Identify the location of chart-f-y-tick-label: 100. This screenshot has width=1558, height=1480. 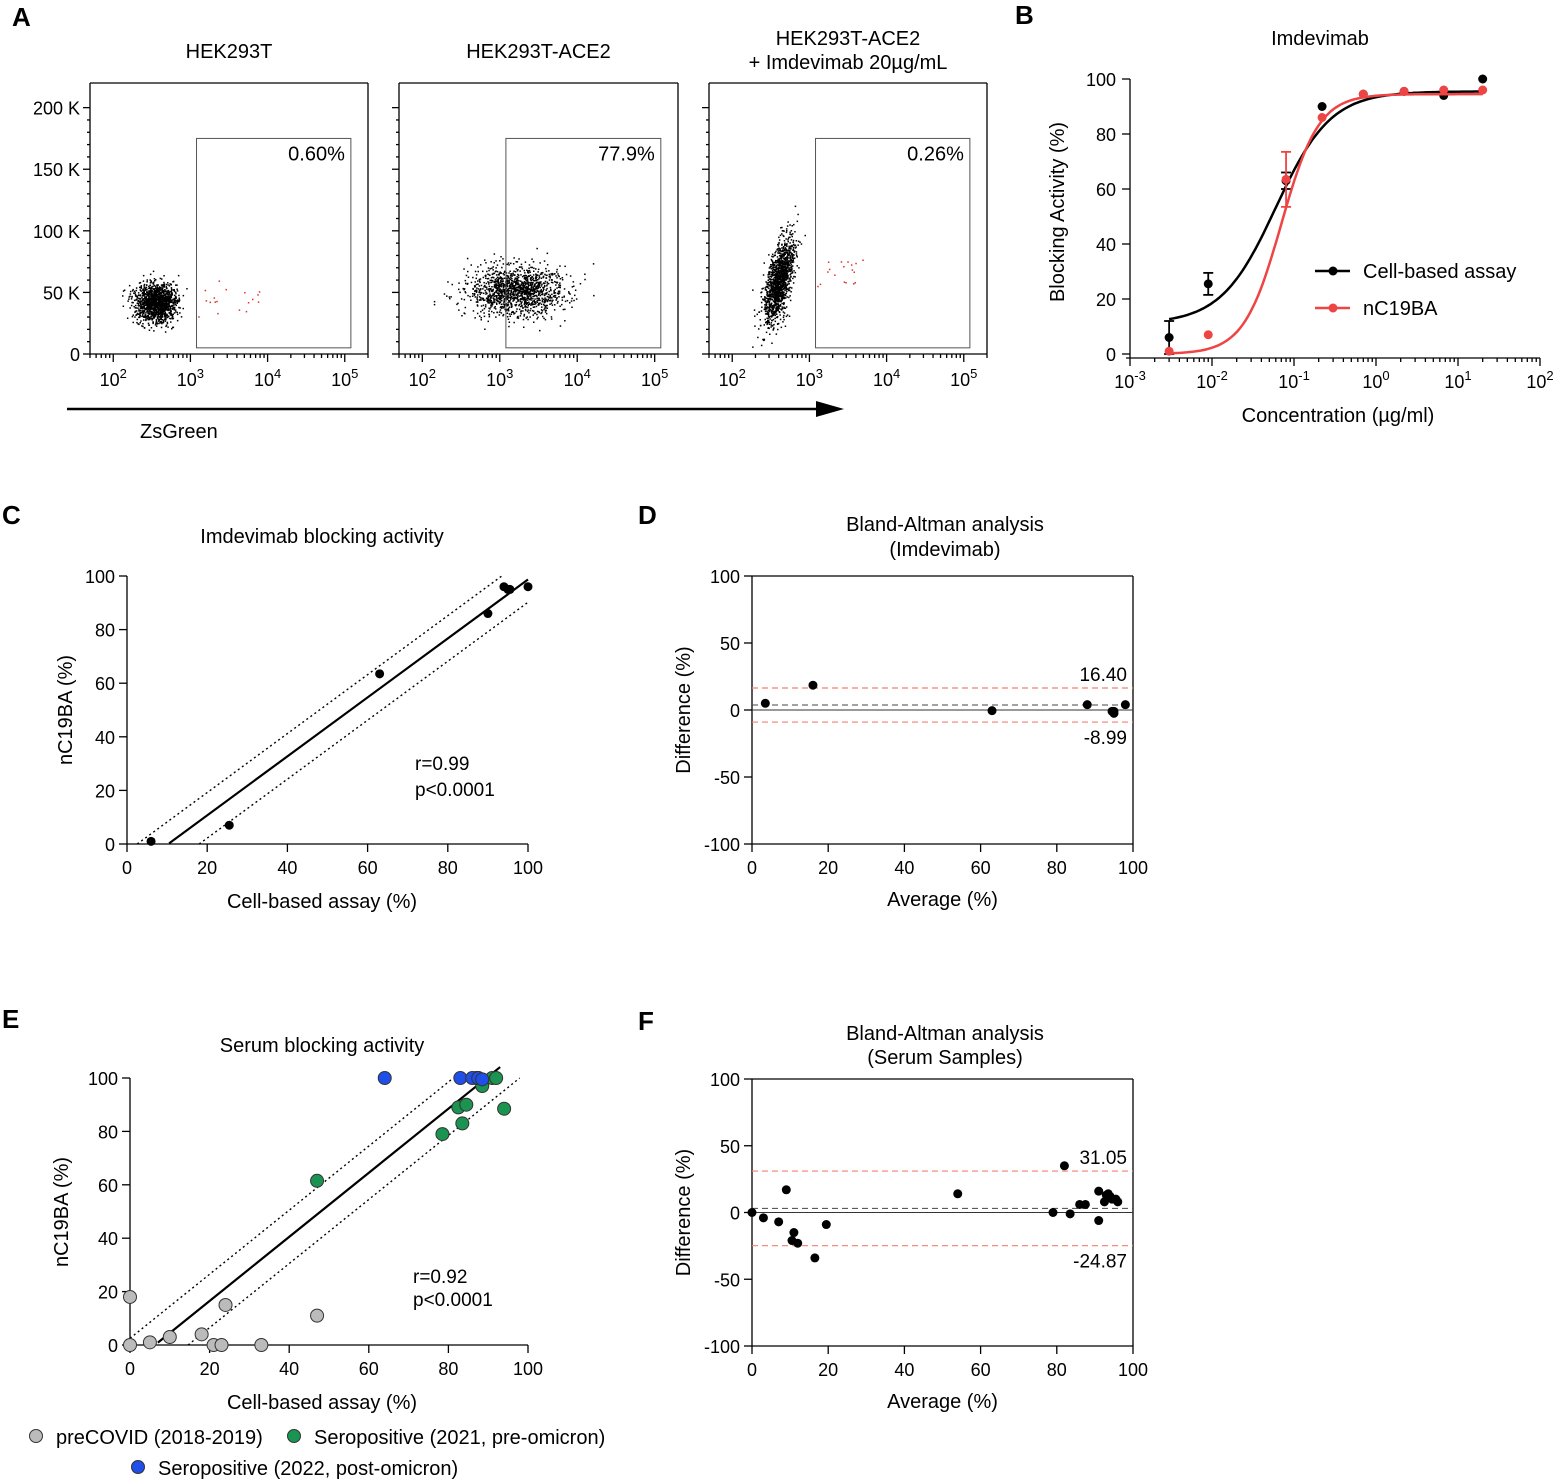
(725, 1080).